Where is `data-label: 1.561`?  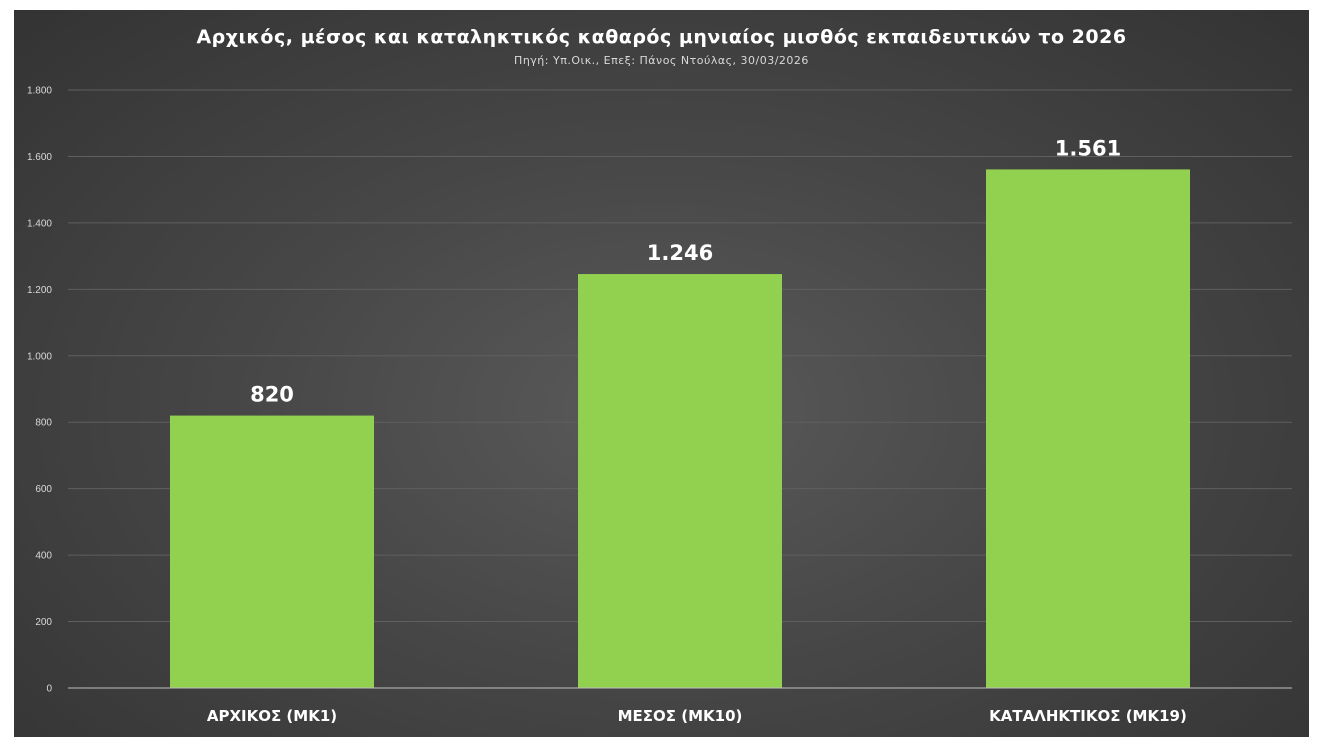 data-label: 1.561 is located at coordinates (1088, 148).